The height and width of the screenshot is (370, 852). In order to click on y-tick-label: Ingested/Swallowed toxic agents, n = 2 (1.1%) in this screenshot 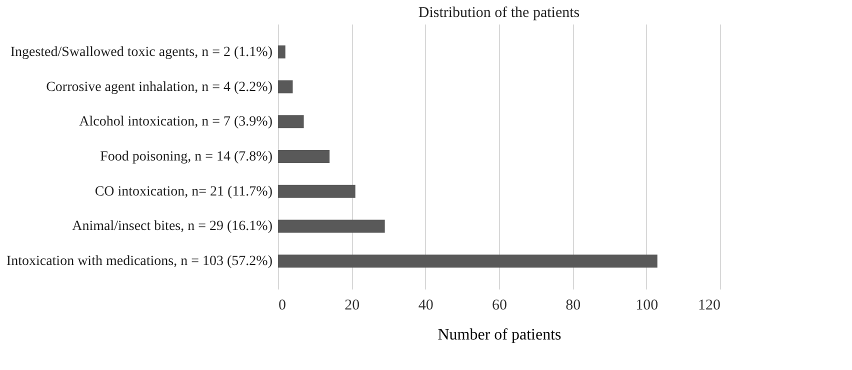, I will do `click(141, 52)`.